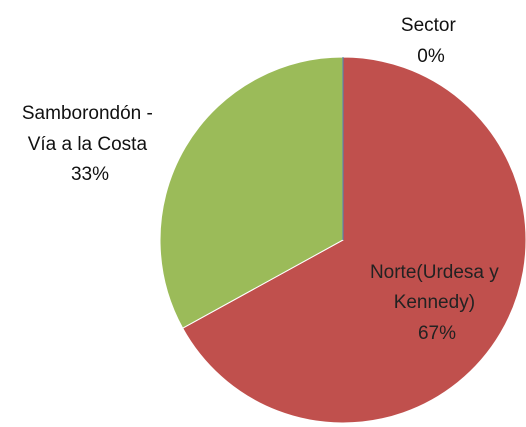  Describe the element at coordinates (434, 302) in the screenshot. I see `slice-label-norte-line-2: Kennedy)` at that location.